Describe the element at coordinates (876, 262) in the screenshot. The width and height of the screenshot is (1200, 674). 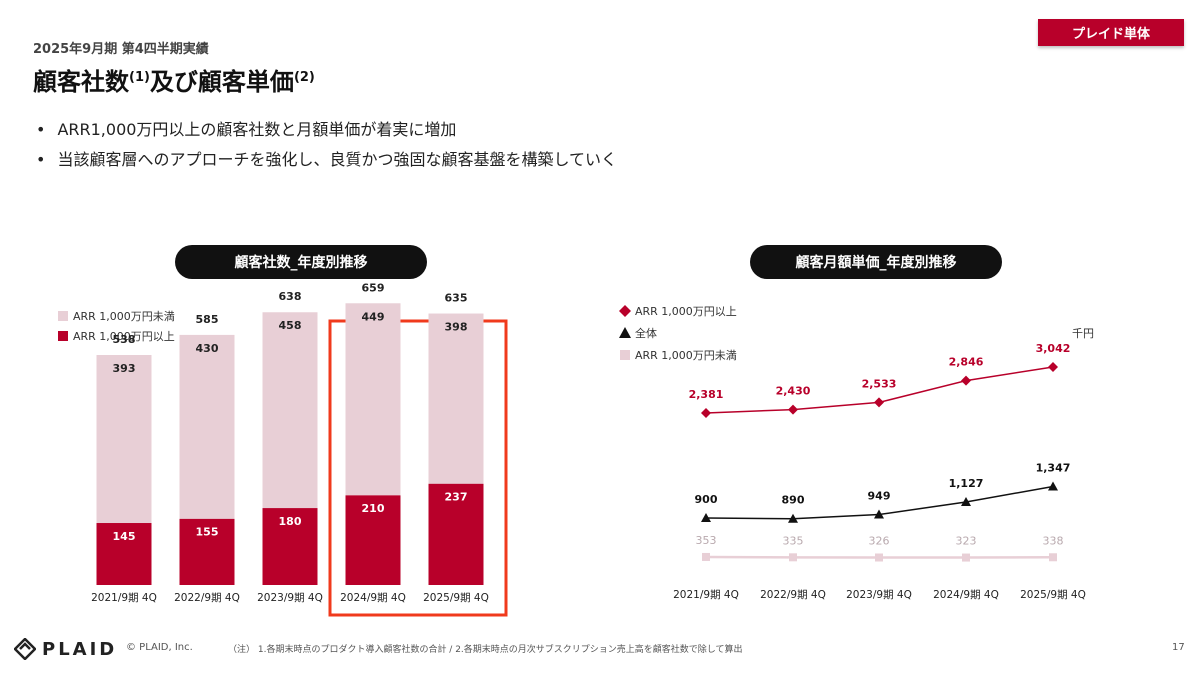
I see `line-chart-title: 顧客月額単価_年度別推移` at that location.